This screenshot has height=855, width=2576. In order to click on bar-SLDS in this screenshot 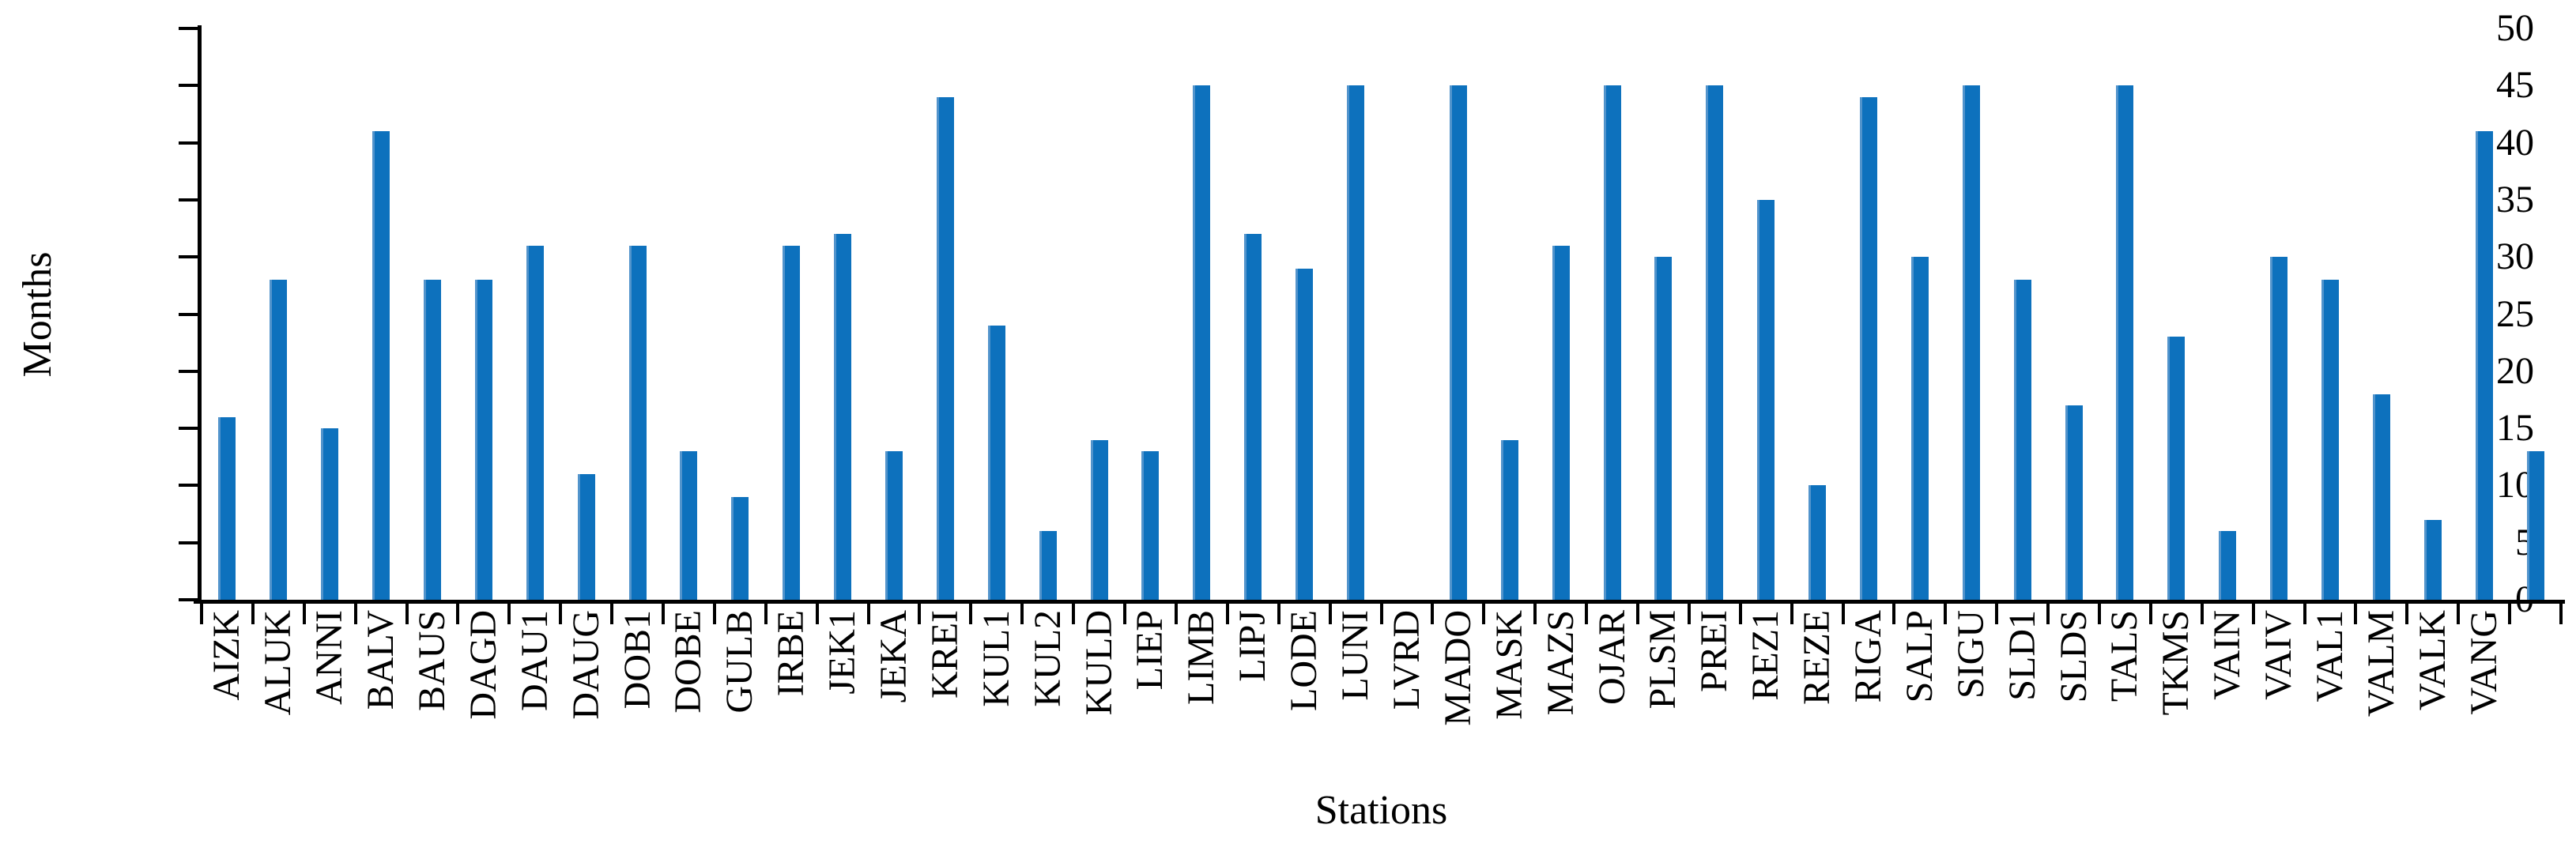, I will do `click(2074, 502)`.